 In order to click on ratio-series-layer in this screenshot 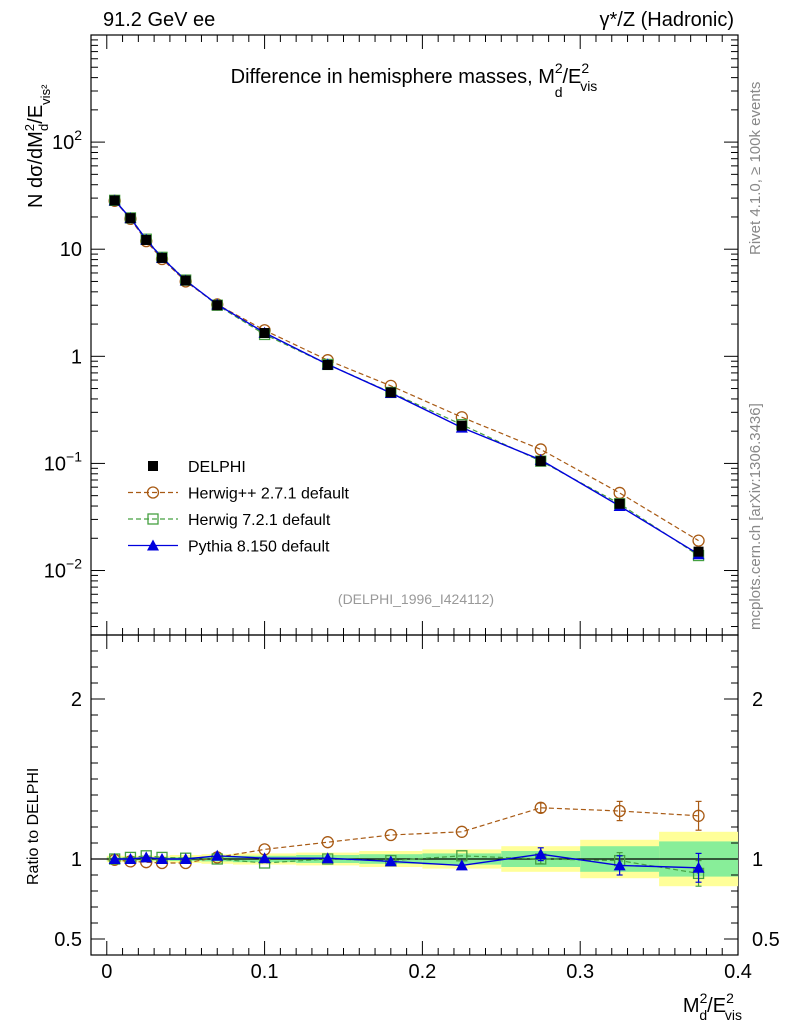, I will do `click(406, 843)`.